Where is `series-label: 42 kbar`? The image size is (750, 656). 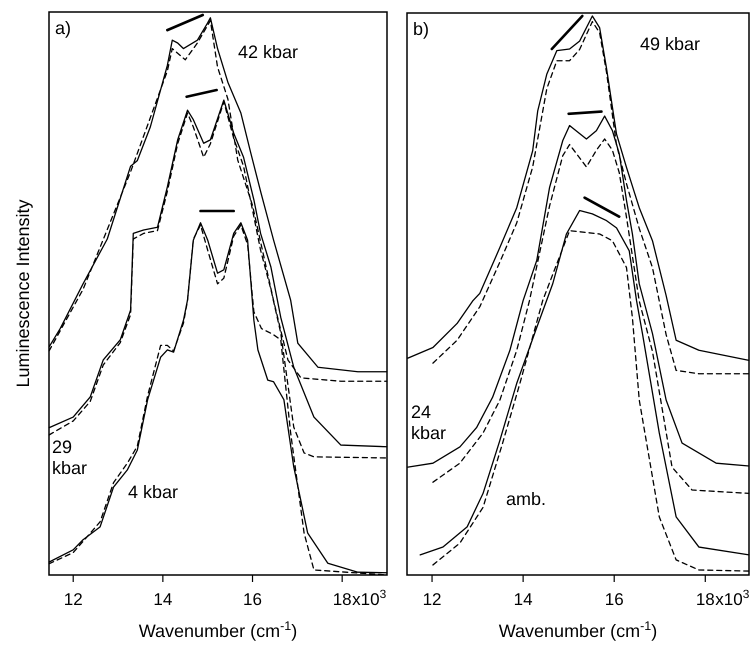 series-label: 42 kbar is located at coordinates (268, 52).